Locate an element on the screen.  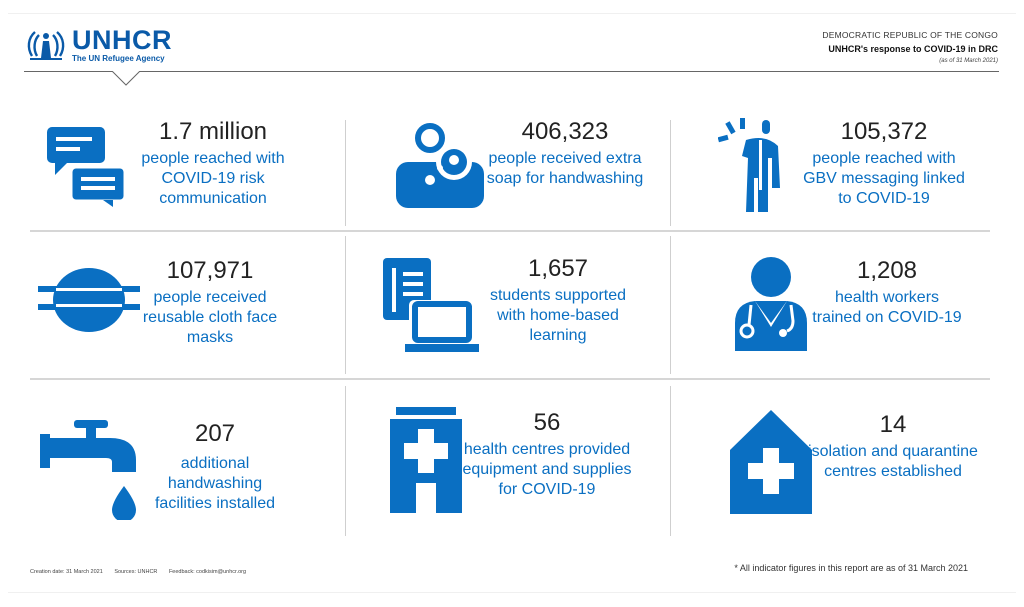
indicator-value: 56 is located at coordinates (547, 422).